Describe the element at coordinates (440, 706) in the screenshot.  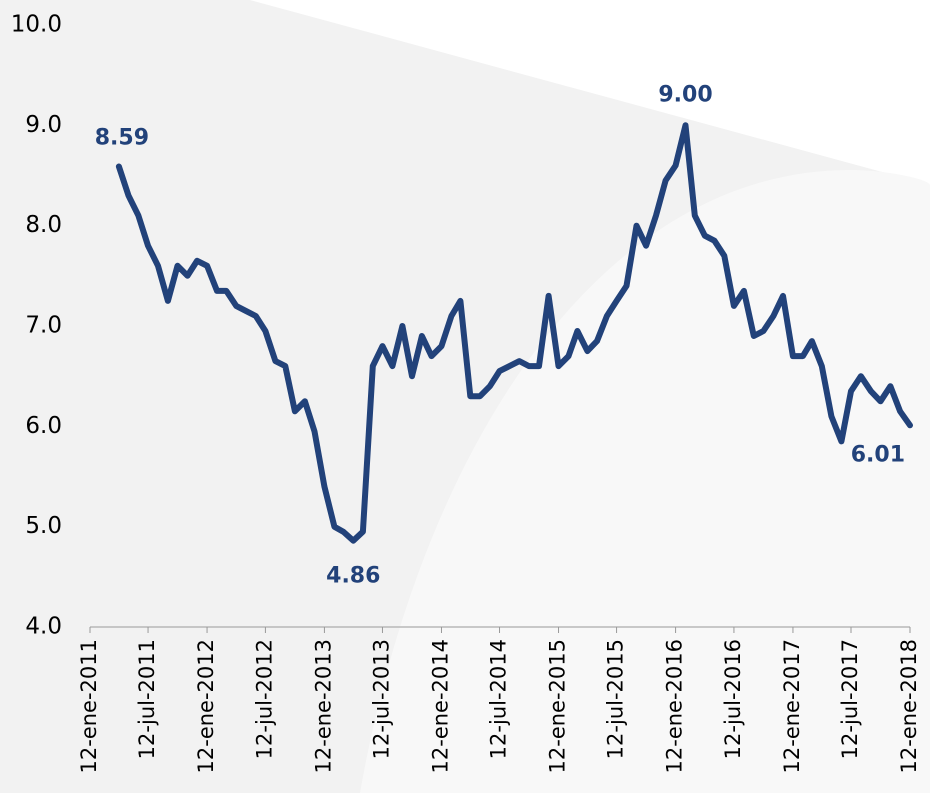
I see `x-tick-label: 12-ene-2014` at that location.